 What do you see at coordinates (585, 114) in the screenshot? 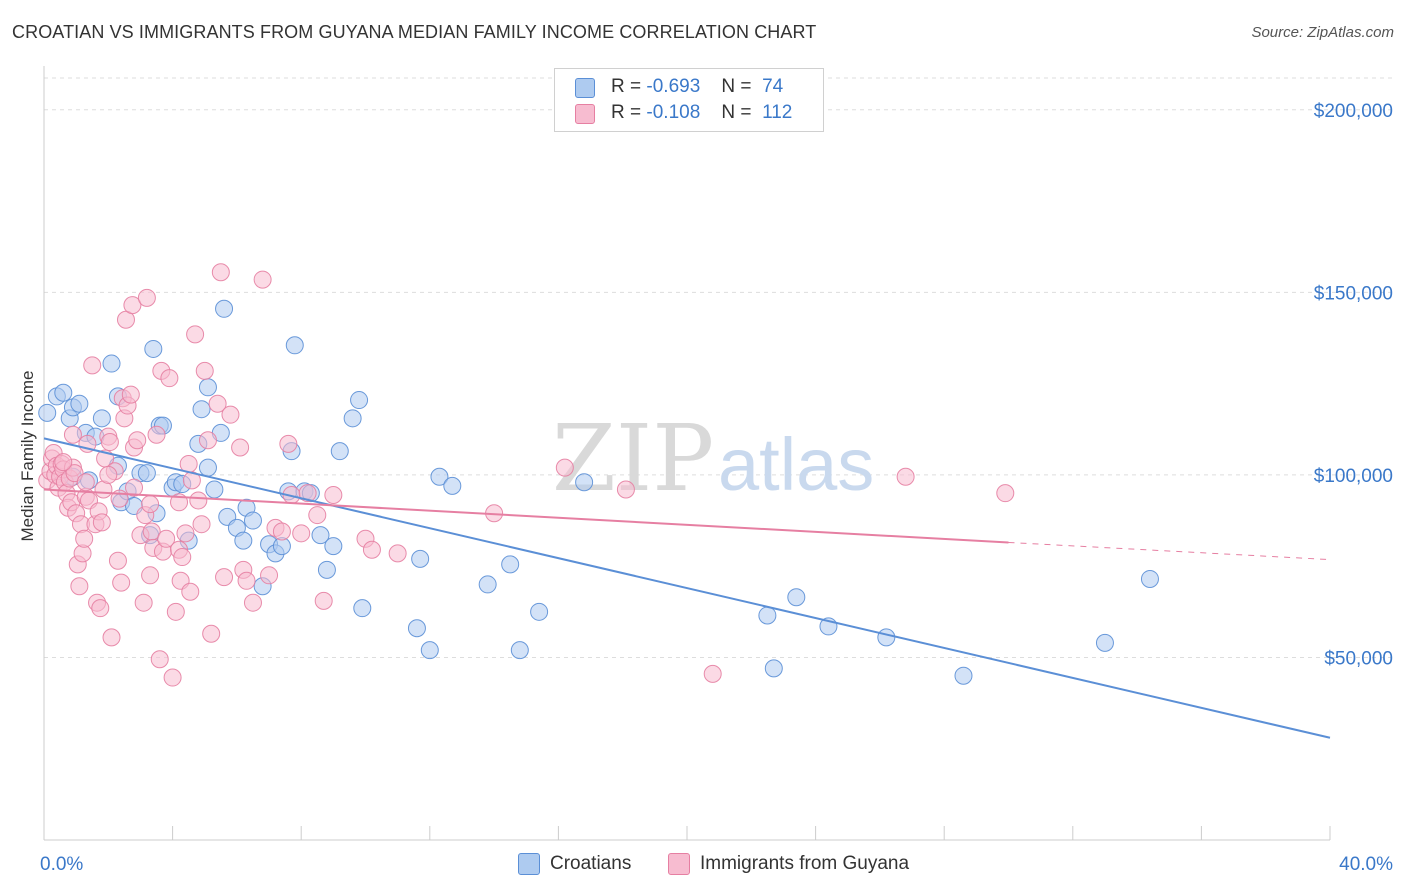
I see `legend-swatch-guyana` at bounding box center [585, 114].